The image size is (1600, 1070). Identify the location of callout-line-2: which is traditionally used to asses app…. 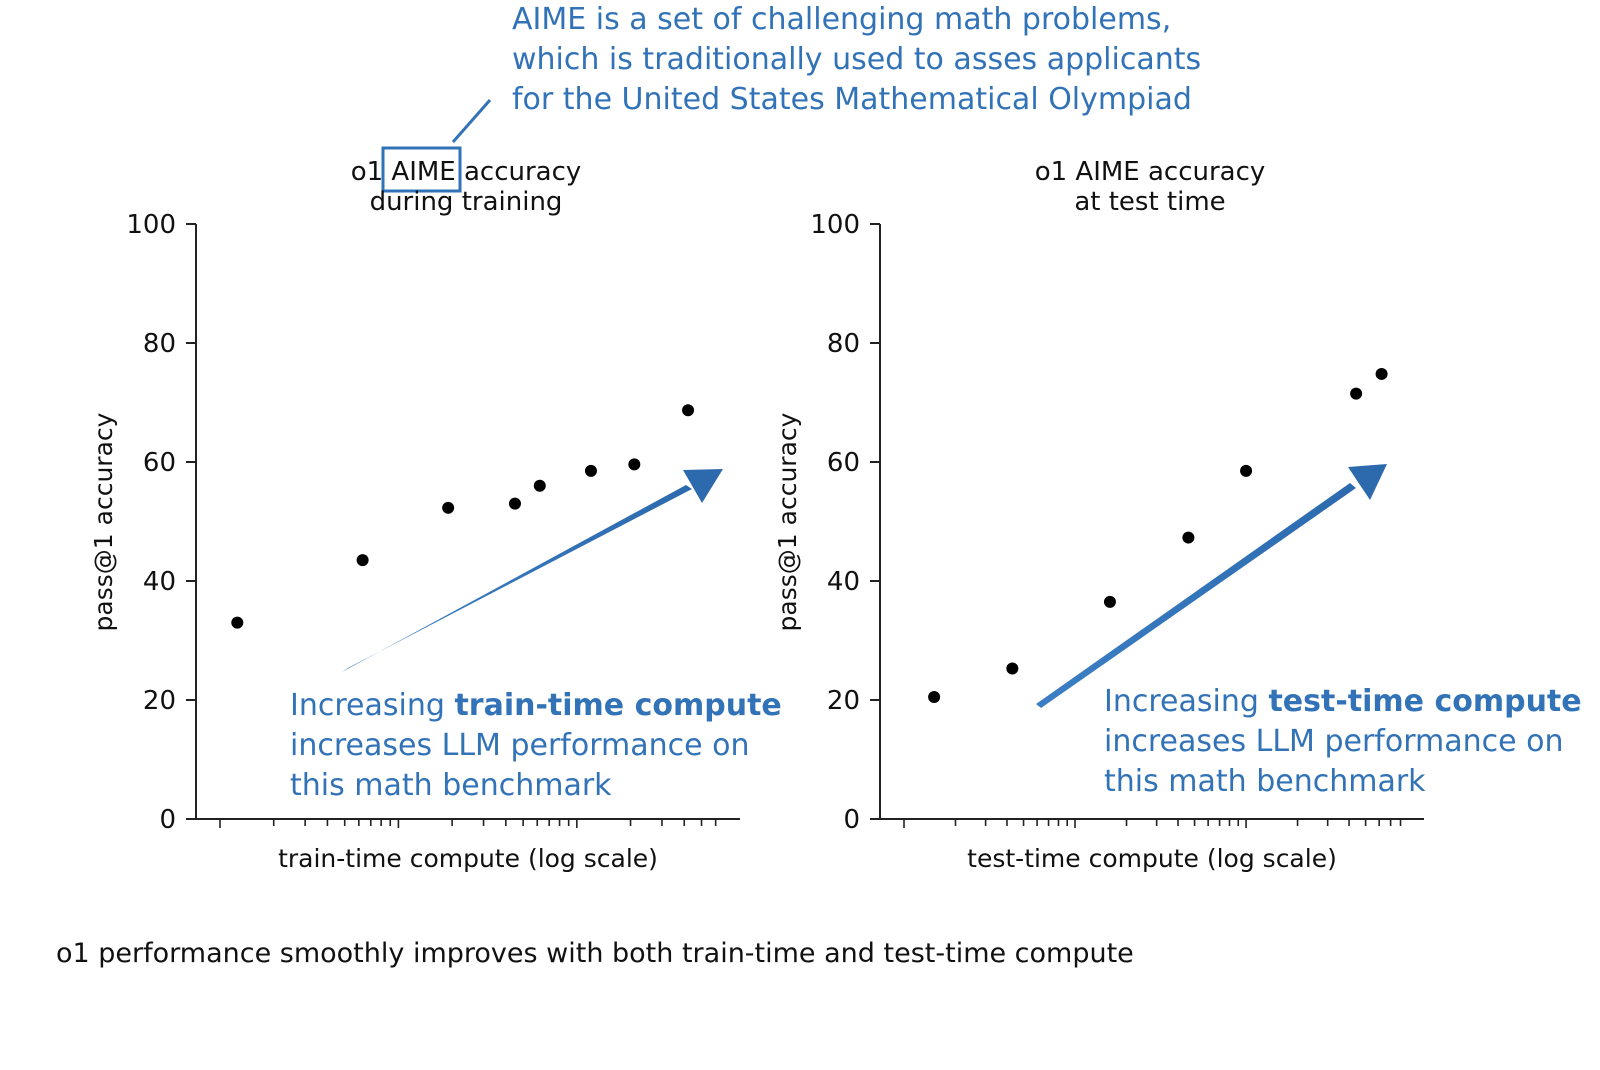
(857, 59).